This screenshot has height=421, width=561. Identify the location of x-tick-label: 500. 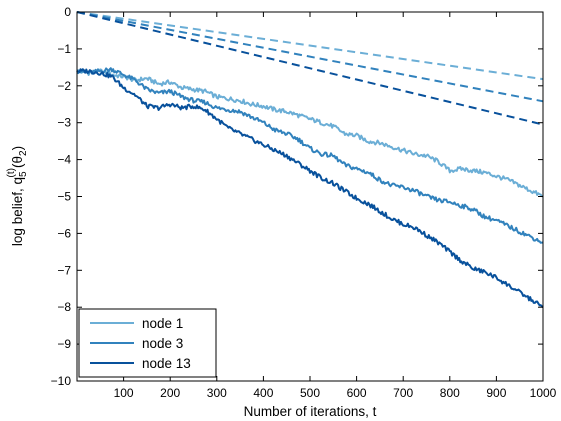
(310, 393).